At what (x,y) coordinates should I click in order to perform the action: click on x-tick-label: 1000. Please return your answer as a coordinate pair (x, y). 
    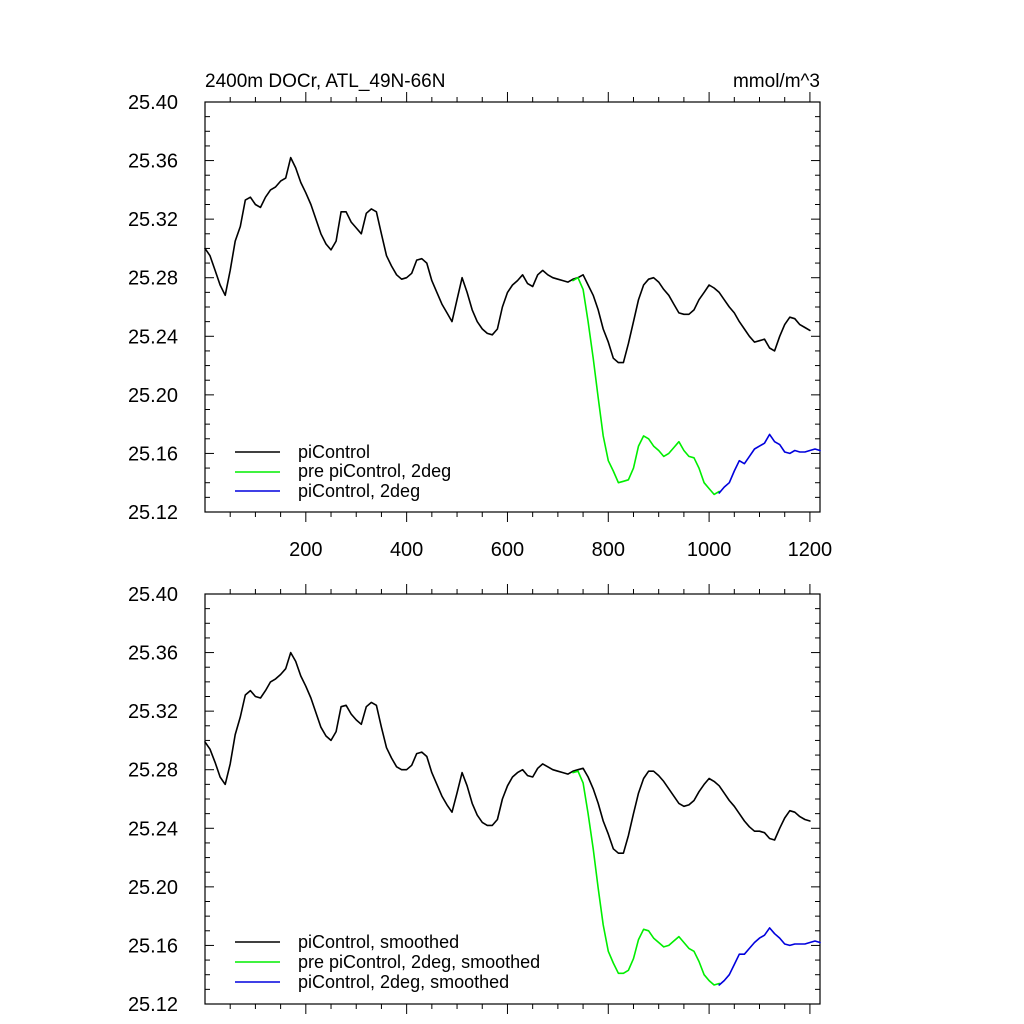
    Looking at the image, I should click on (709, 550).